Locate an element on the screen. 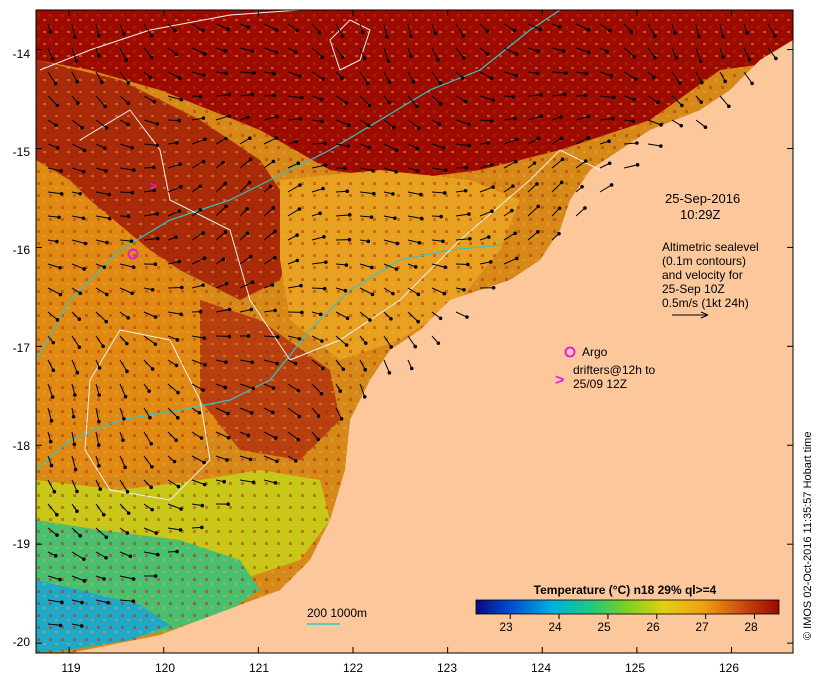  colorbar-tick-label: 26 is located at coordinates (653, 627).